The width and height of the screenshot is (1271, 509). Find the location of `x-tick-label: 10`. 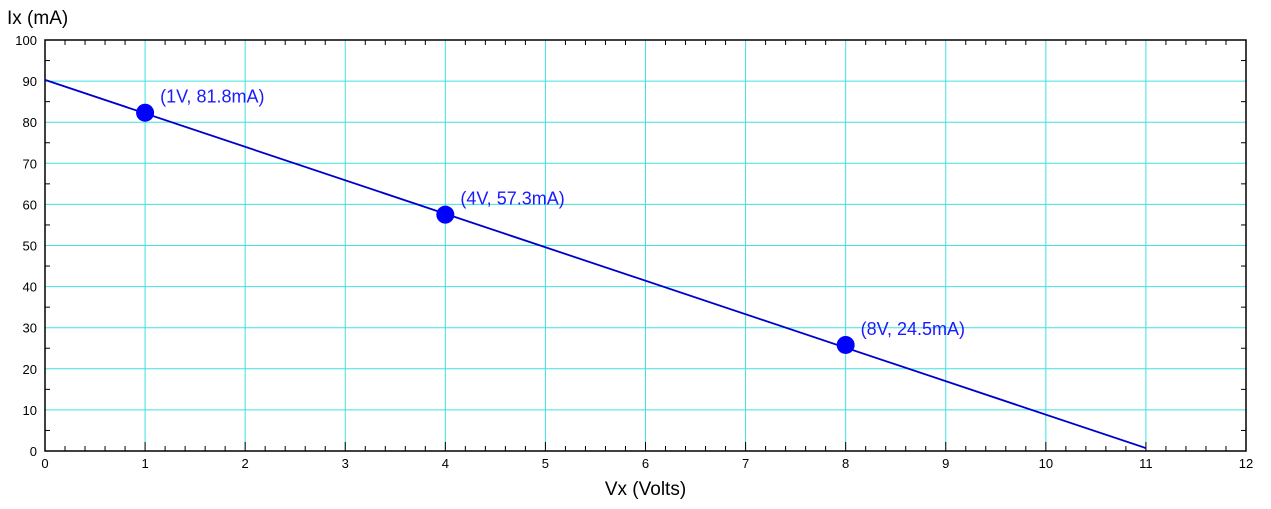

x-tick-label: 10 is located at coordinates (1046, 463).